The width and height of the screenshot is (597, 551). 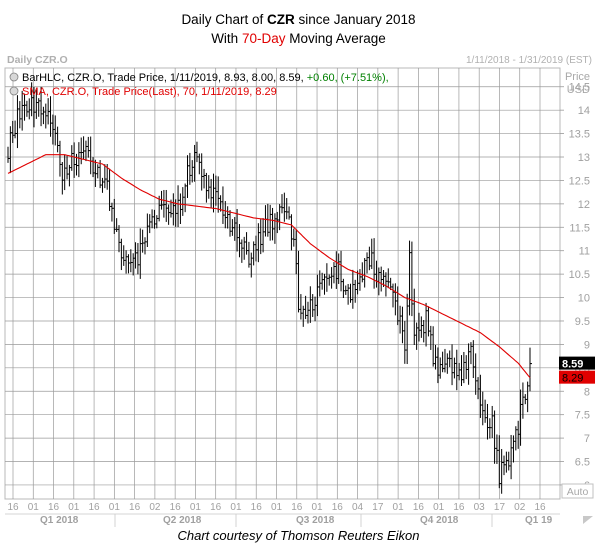 What do you see at coordinates (182, 520) in the screenshot?
I see `quarter-label: Q2 2018` at bounding box center [182, 520].